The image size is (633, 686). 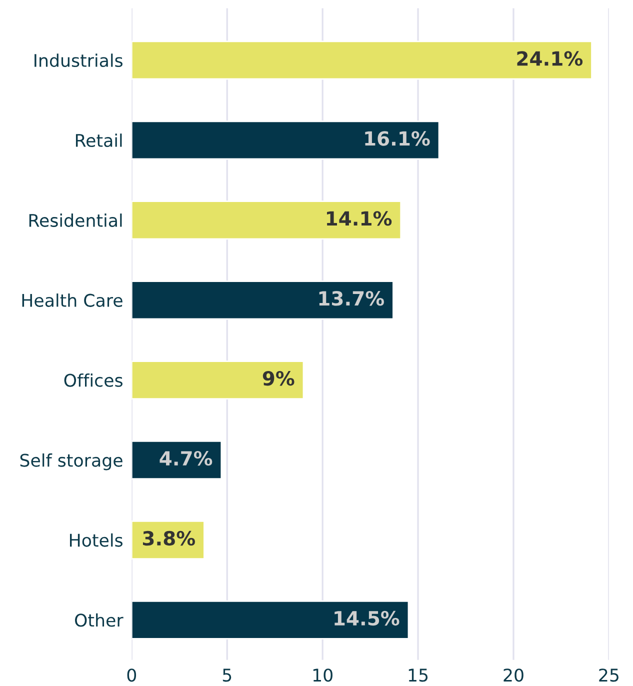 What do you see at coordinates (322, 675) in the screenshot?
I see `x-tick-label: 10` at bounding box center [322, 675].